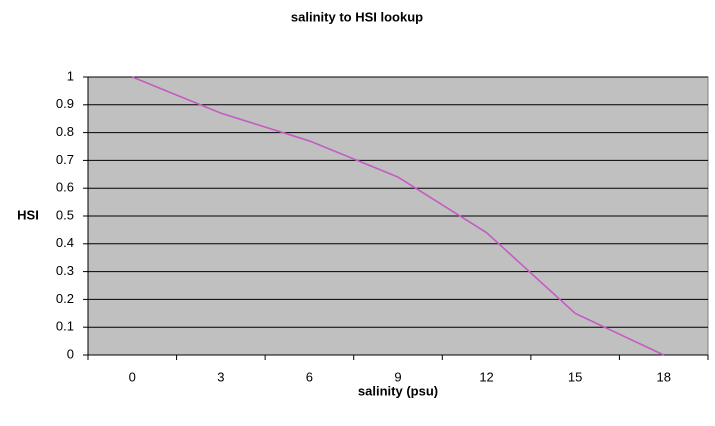  What do you see at coordinates (65, 242) in the screenshot?
I see `y-tick-label: 0.4` at bounding box center [65, 242].